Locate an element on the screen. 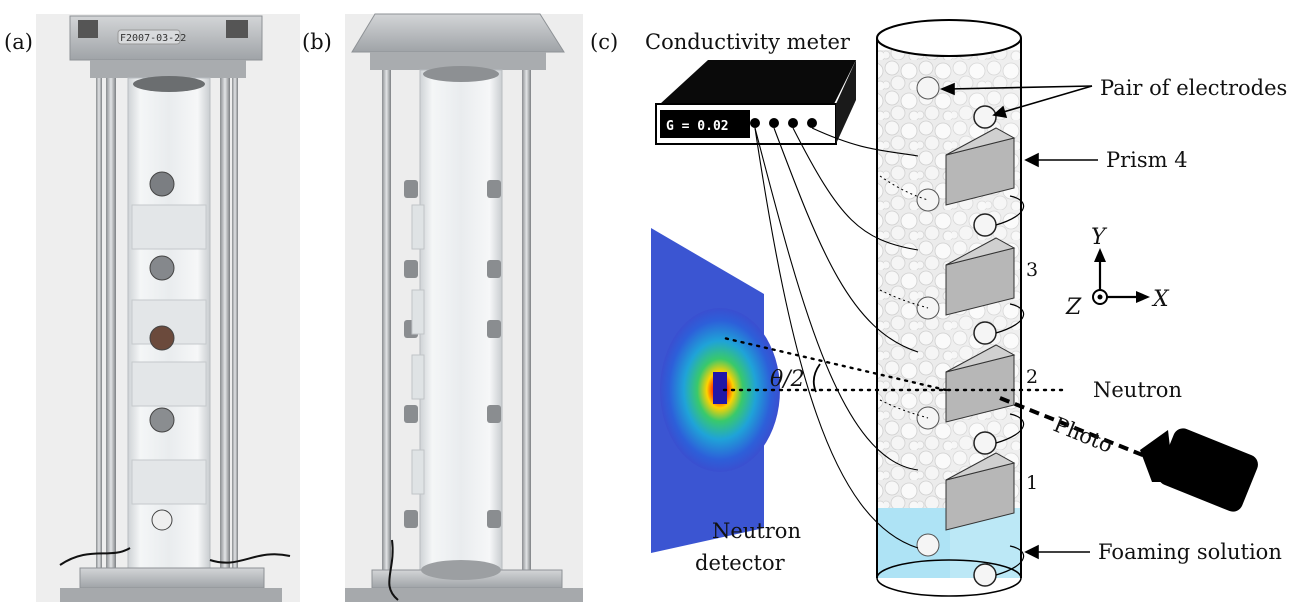 This screenshot has height=605, width=1296. z-axis-label: Z is located at coordinates (1073, 307).